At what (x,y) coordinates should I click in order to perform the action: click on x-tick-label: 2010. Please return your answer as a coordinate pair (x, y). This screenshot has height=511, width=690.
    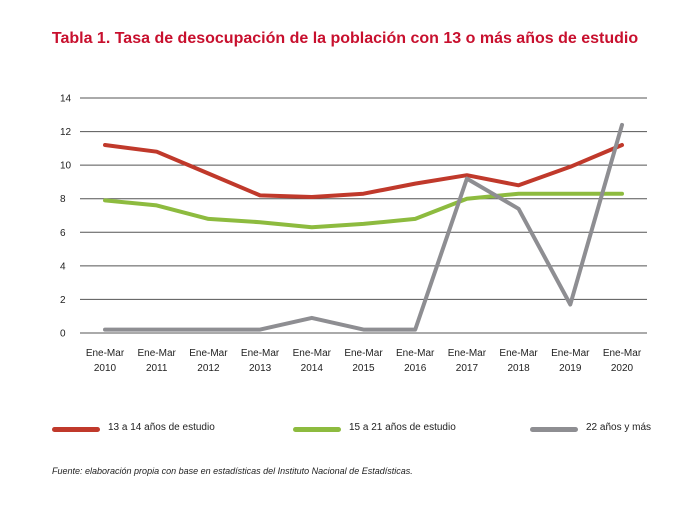
    Looking at the image, I should click on (105, 368).